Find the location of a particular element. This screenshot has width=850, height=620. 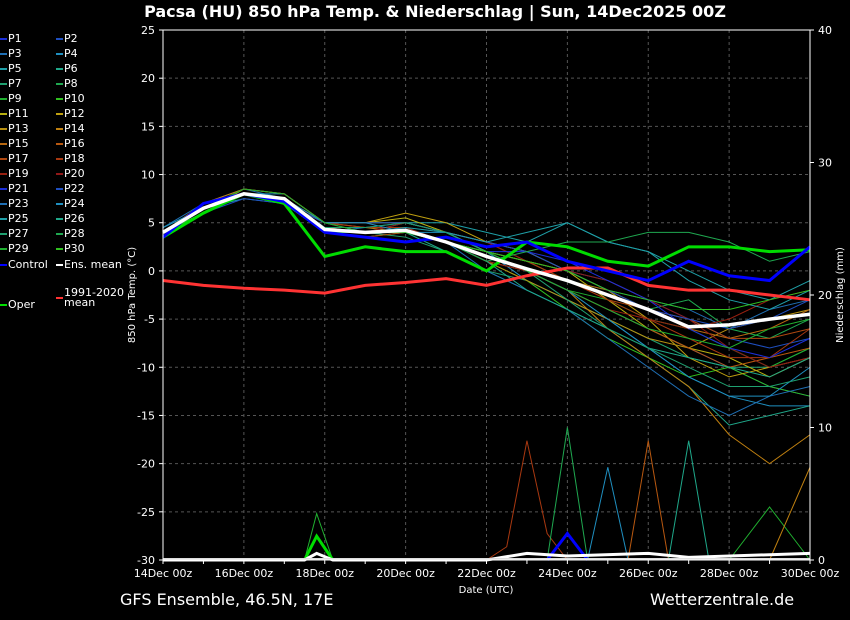

legend-label: P13 is located at coordinates (18, 128).